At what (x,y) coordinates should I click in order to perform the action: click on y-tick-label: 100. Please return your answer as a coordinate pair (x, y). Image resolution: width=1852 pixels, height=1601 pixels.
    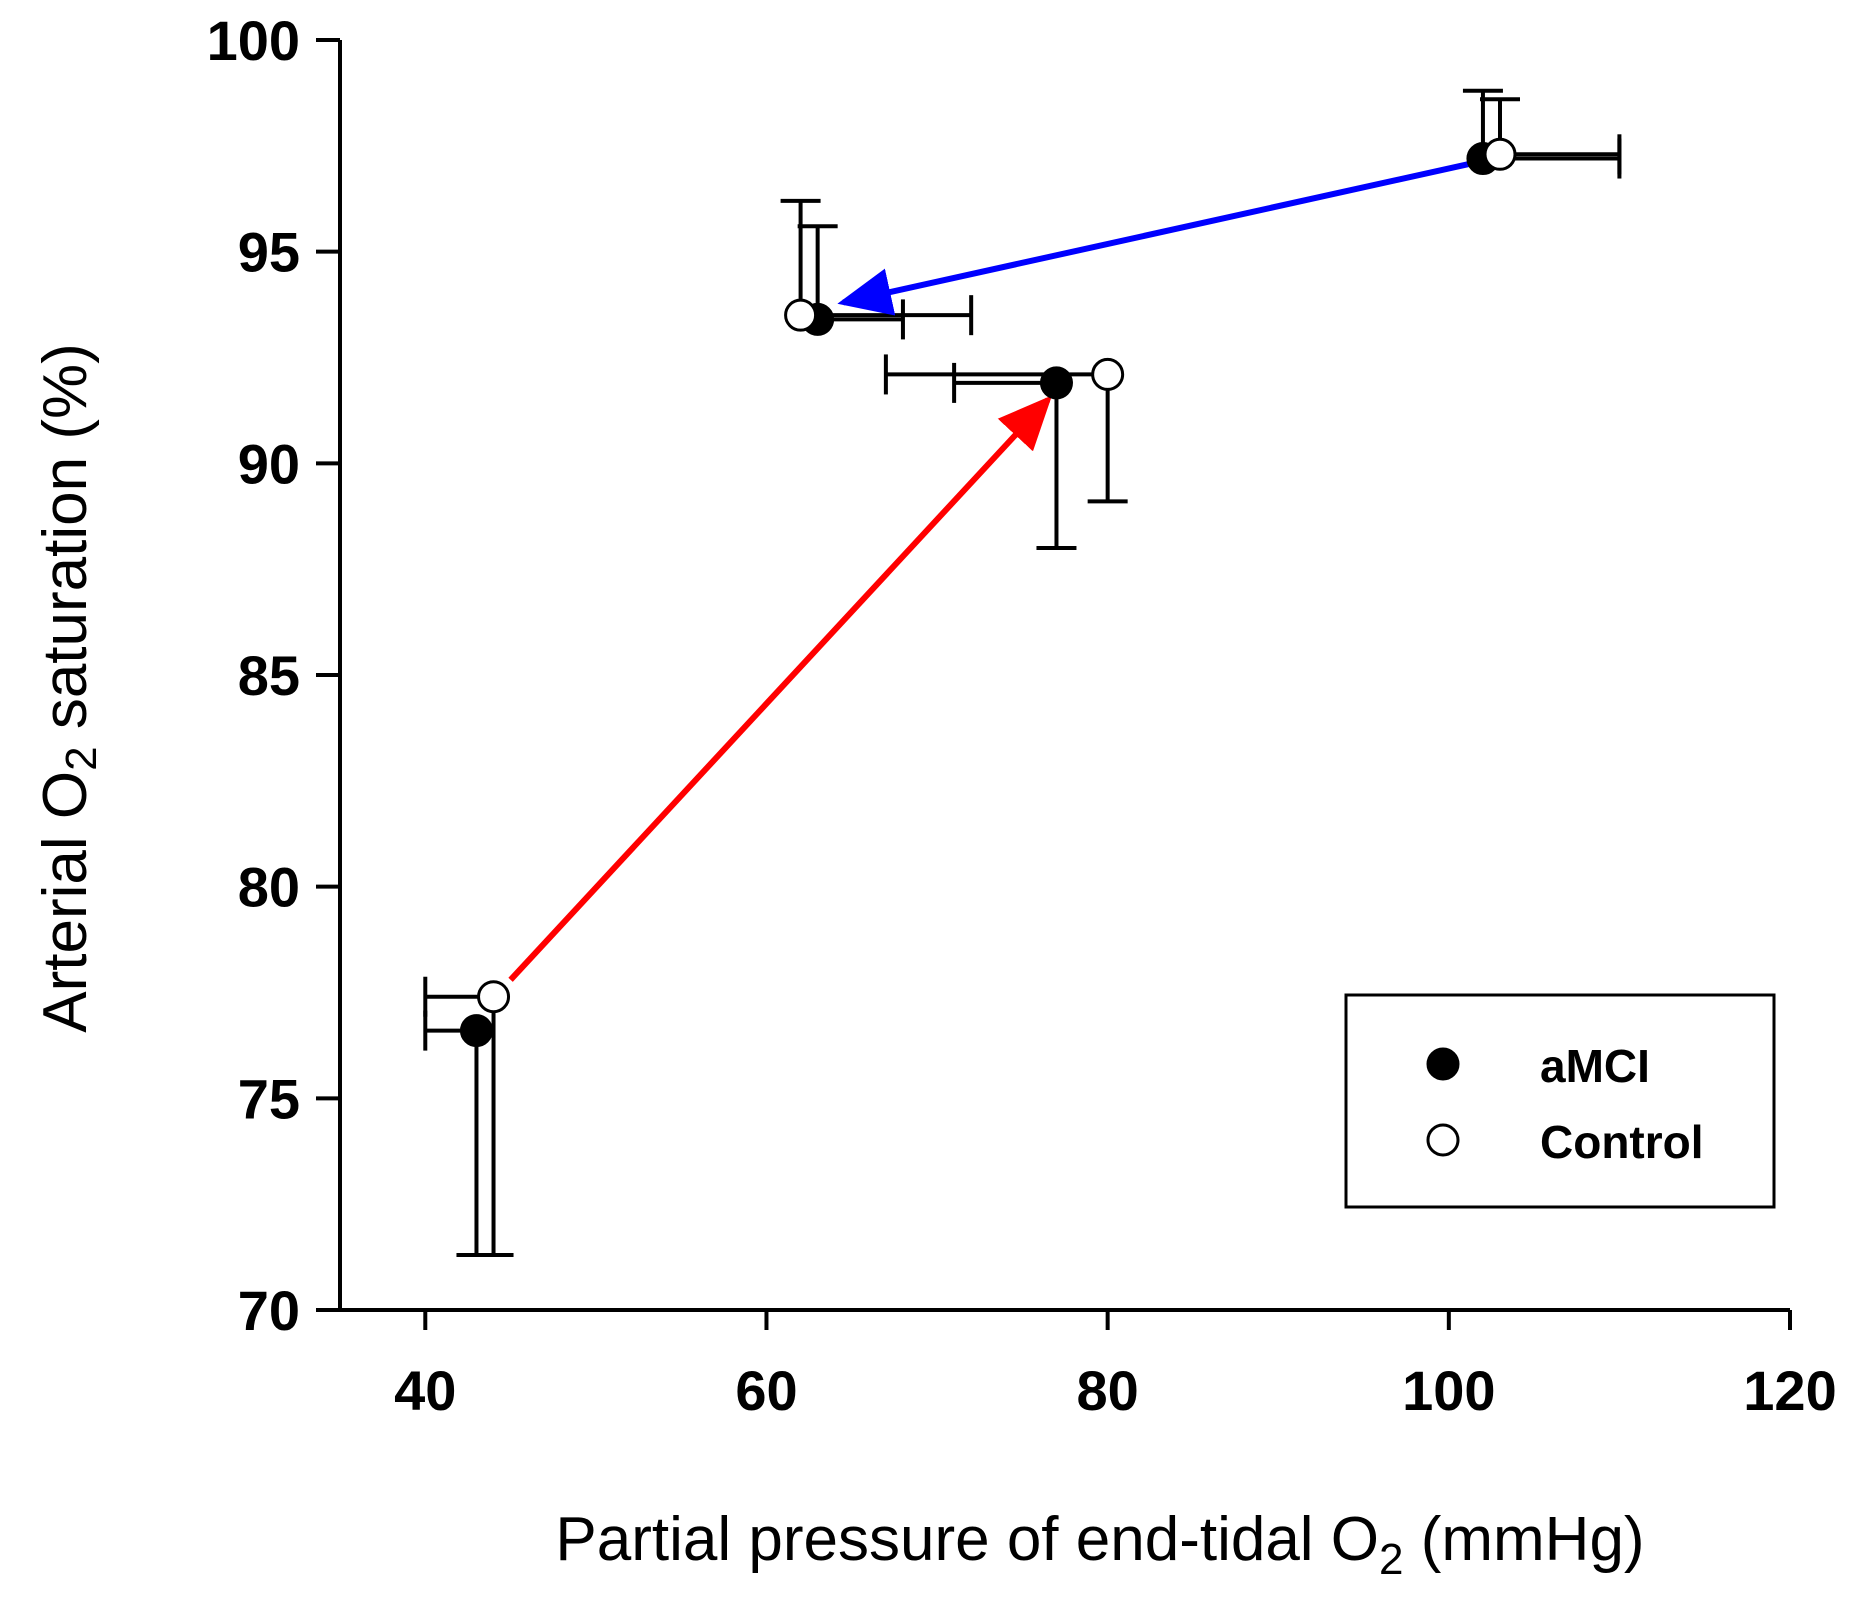
    Looking at the image, I should click on (253, 40).